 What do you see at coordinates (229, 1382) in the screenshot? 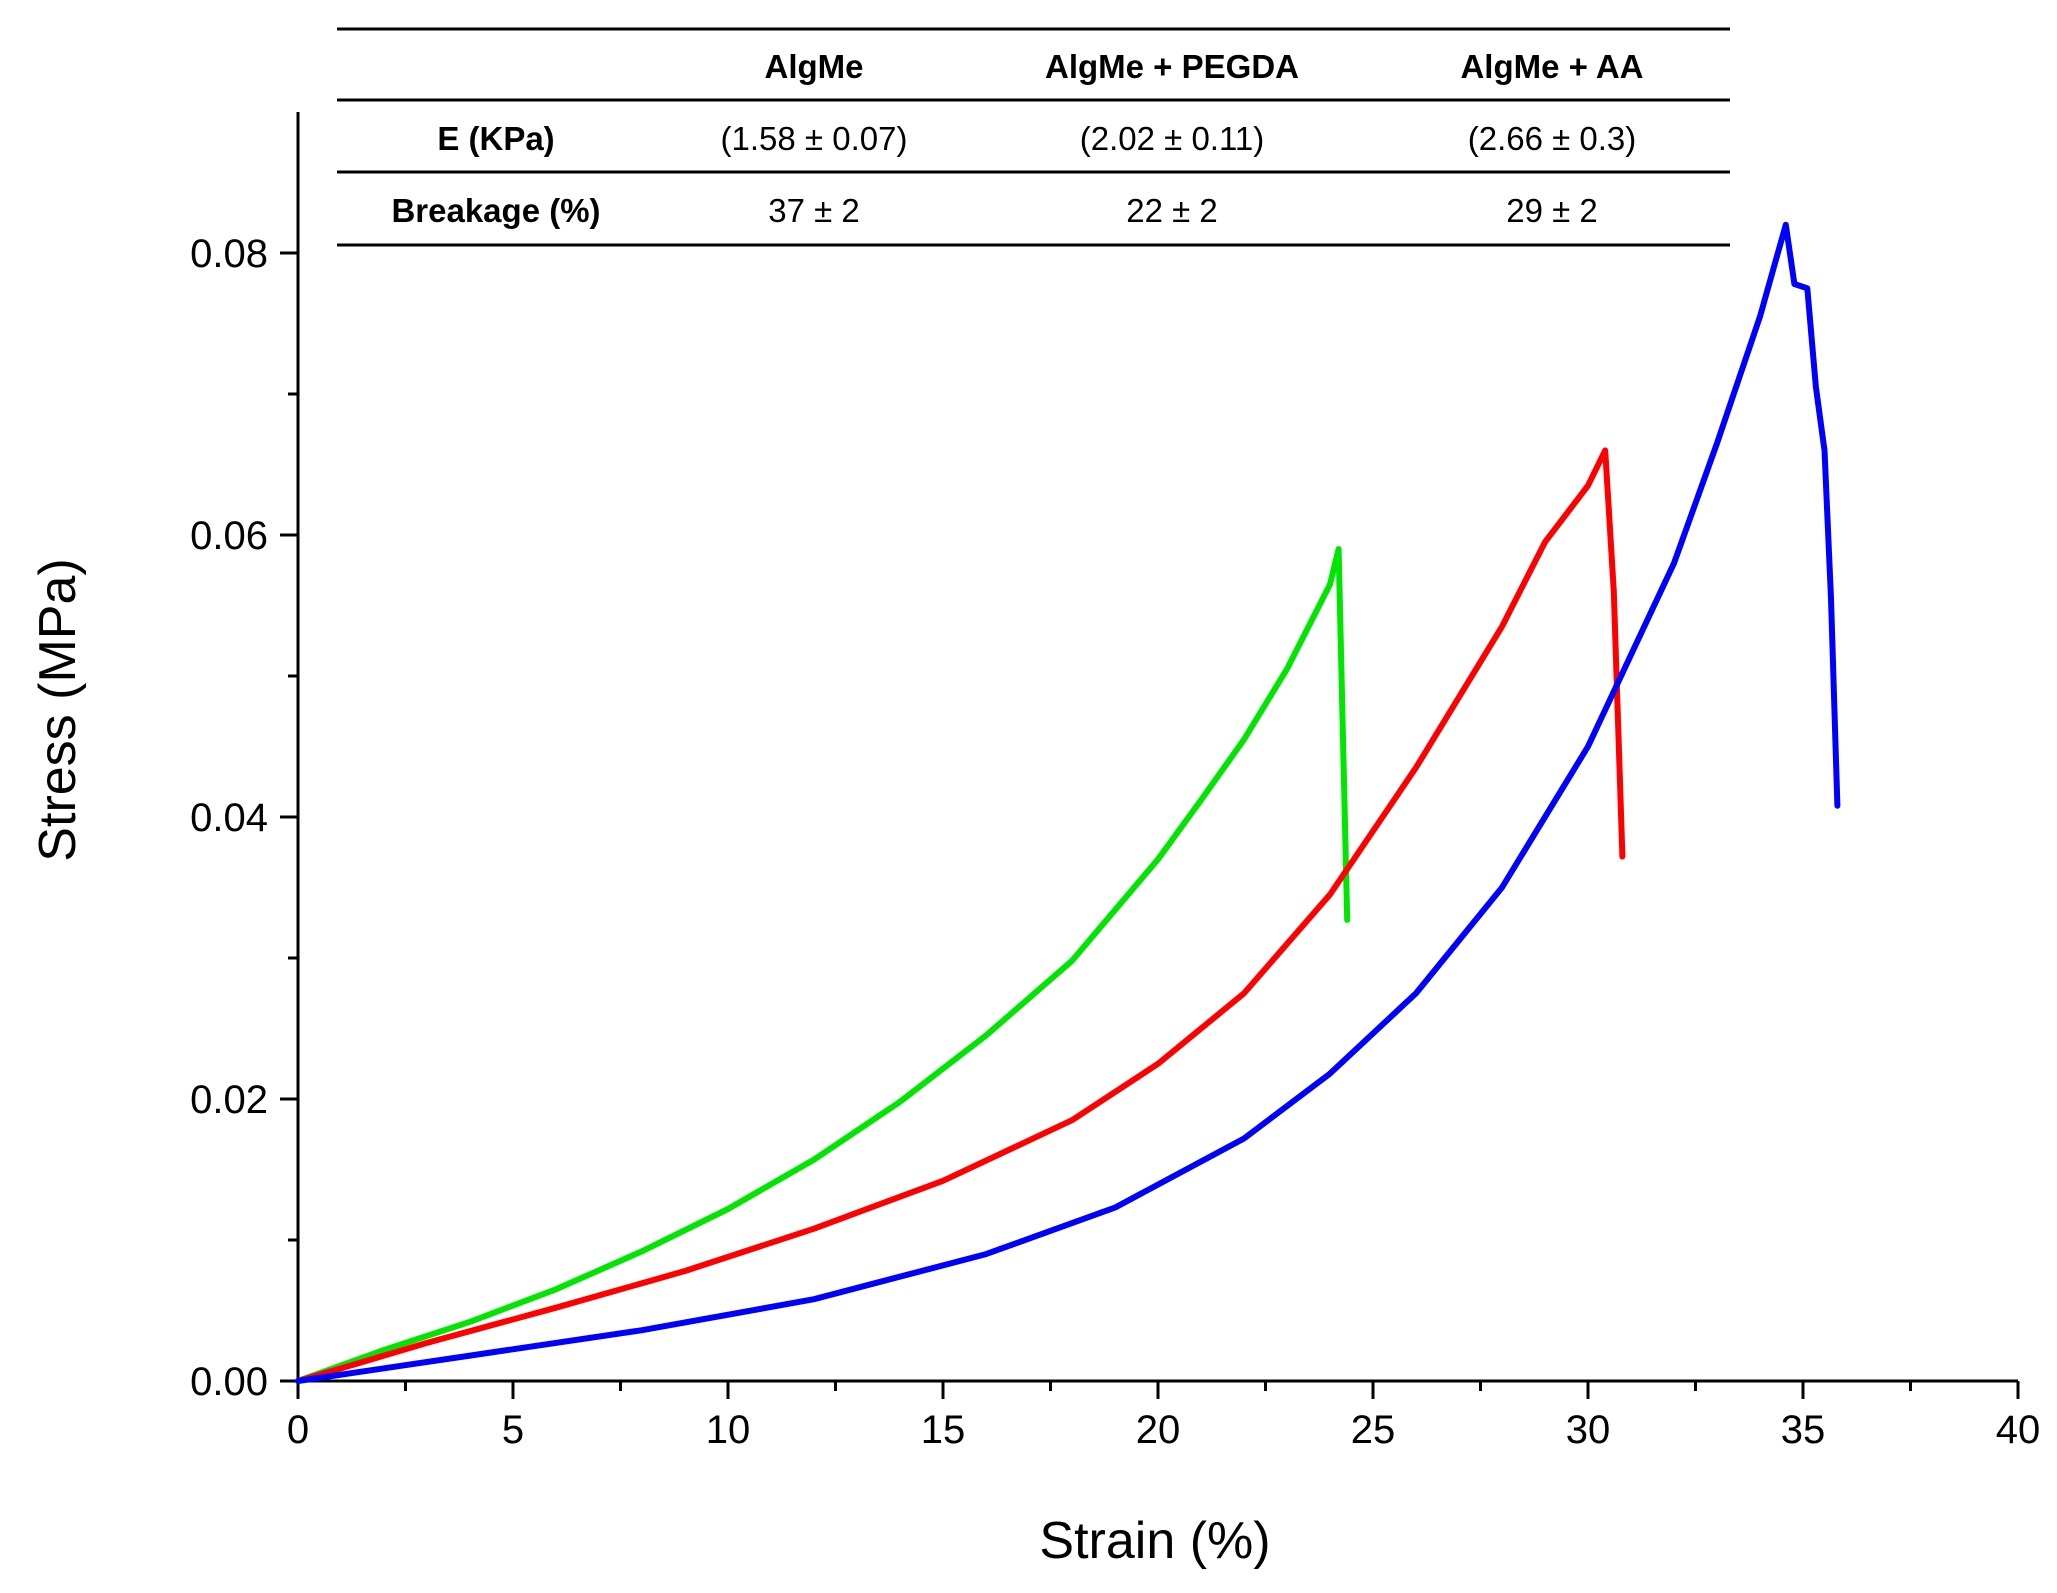
I see `y-tick-label: 0.00` at bounding box center [229, 1382].